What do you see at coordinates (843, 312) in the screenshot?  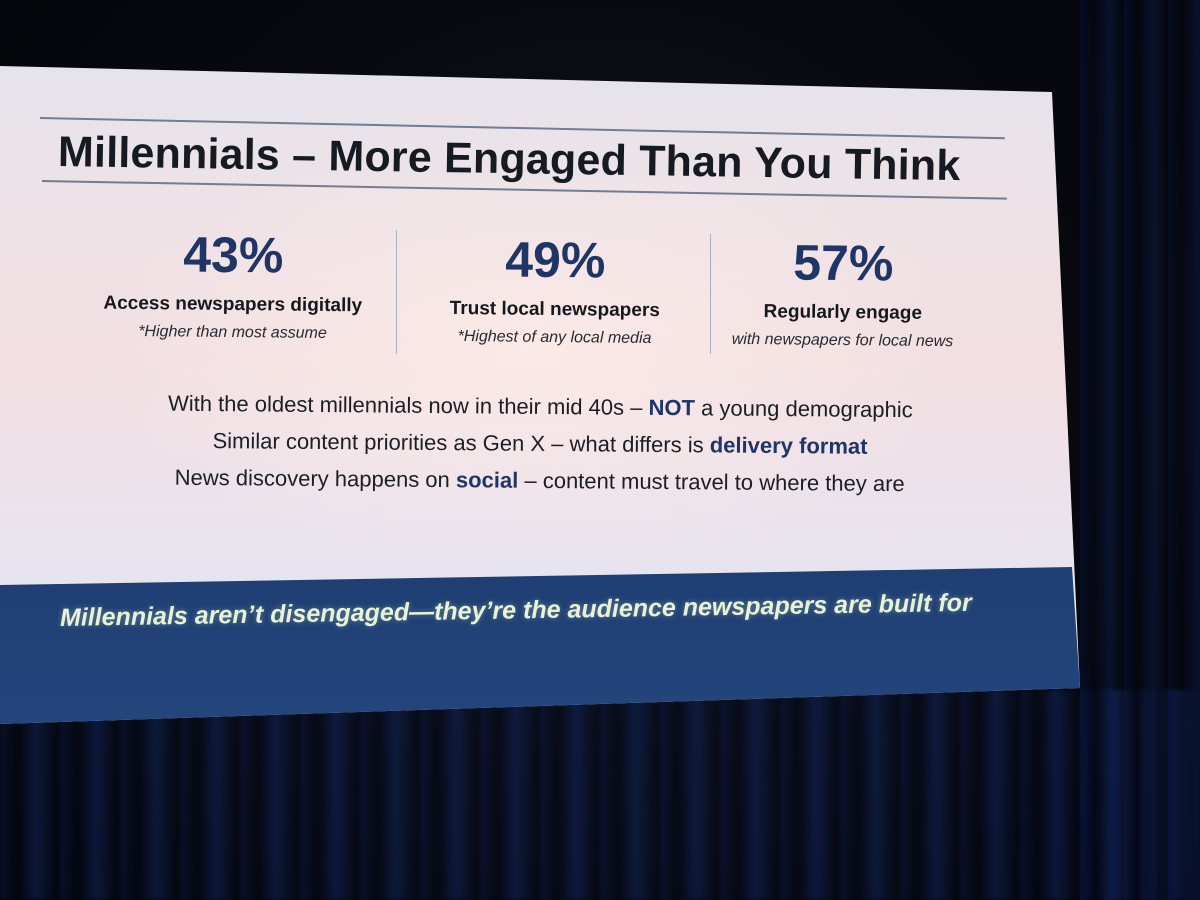 I see `stat-label: Regularly engage` at bounding box center [843, 312].